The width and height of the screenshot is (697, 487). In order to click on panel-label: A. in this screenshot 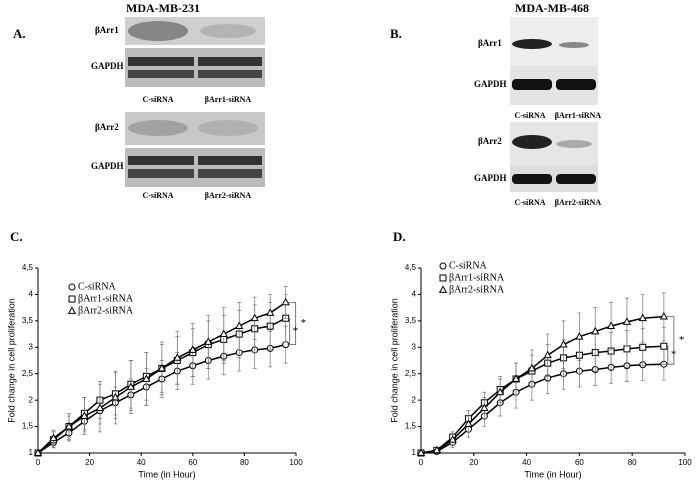, I will do `click(19, 33)`.